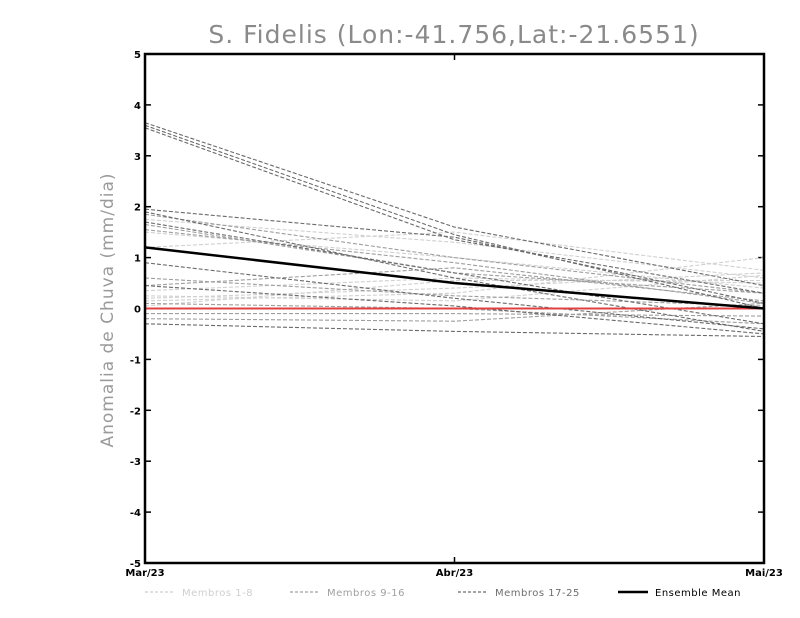  Describe the element at coordinates (698, 593) in the screenshot. I see `legend-label: Ensemble Mean` at that location.